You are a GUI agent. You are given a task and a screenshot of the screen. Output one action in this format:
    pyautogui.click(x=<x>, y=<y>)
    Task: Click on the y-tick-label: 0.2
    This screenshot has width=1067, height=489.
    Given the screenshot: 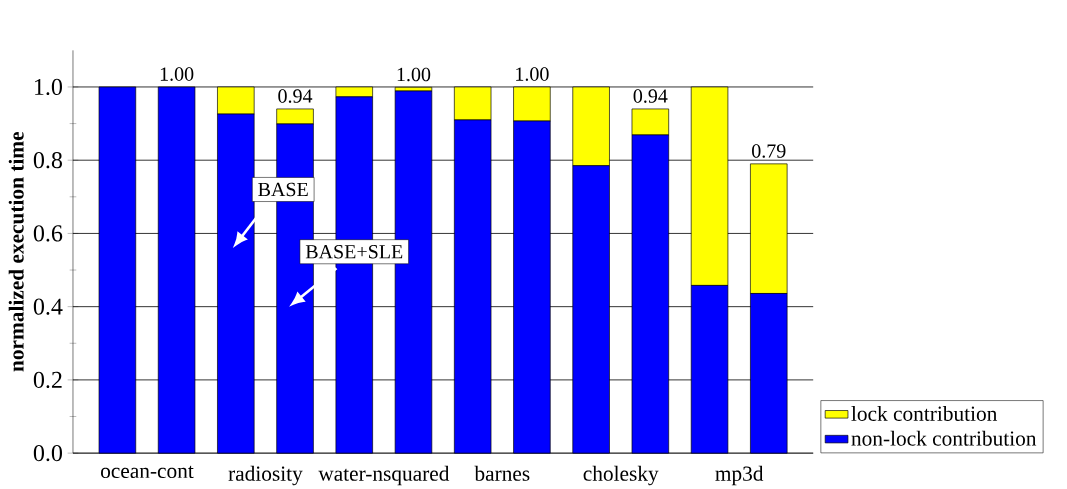 What is the action you would take?
    pyautogui.click(x=47, y=379)
    